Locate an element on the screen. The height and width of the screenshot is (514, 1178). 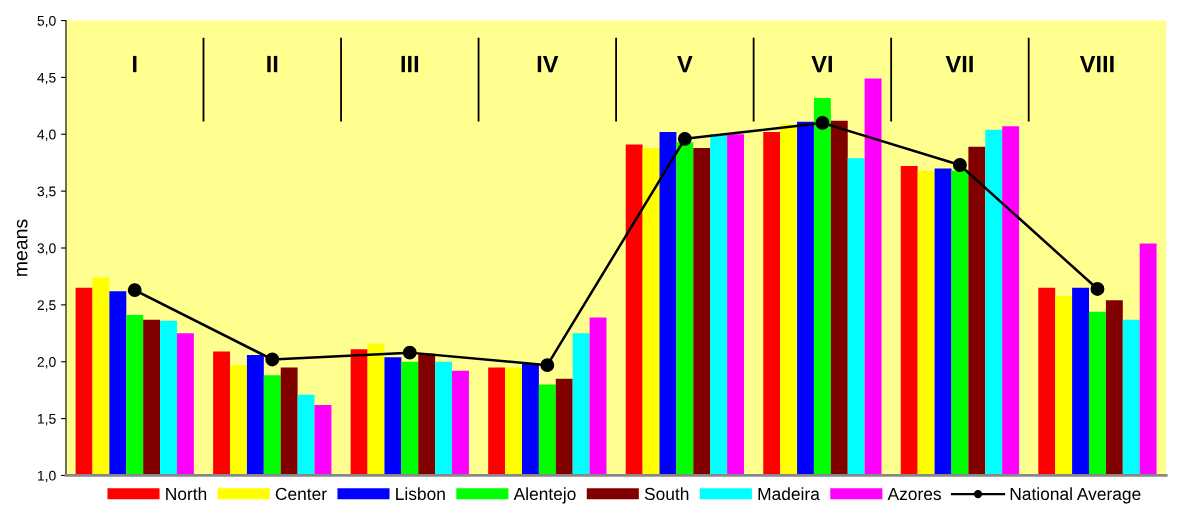
legend-label: South is located at coordinates (666, 494).